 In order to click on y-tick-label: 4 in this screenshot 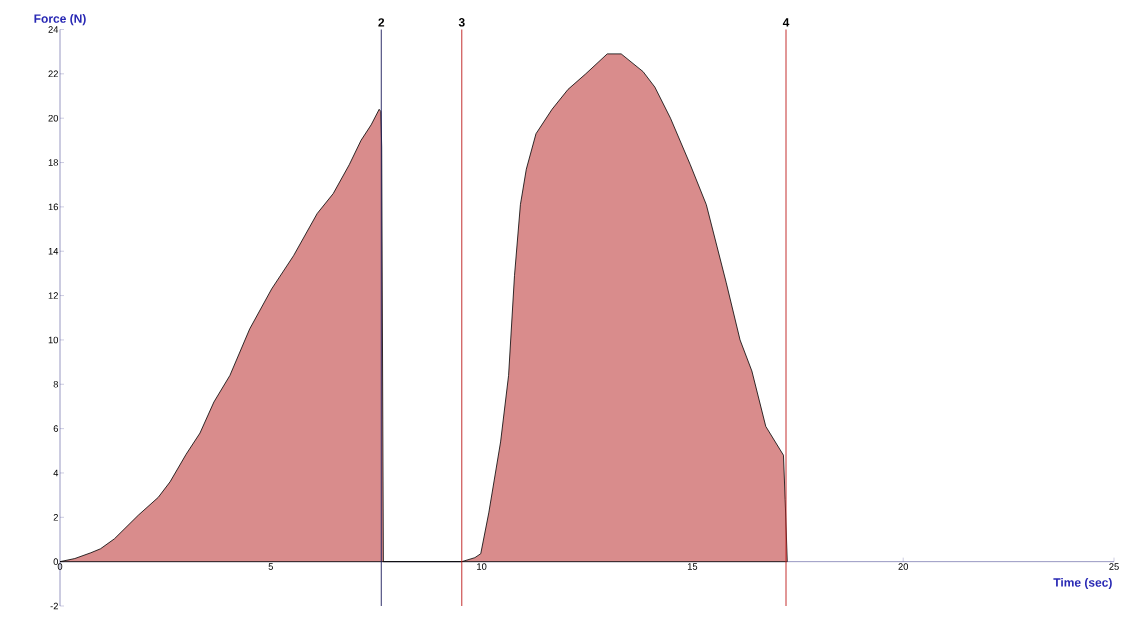, I will do `click(56, 473)`.